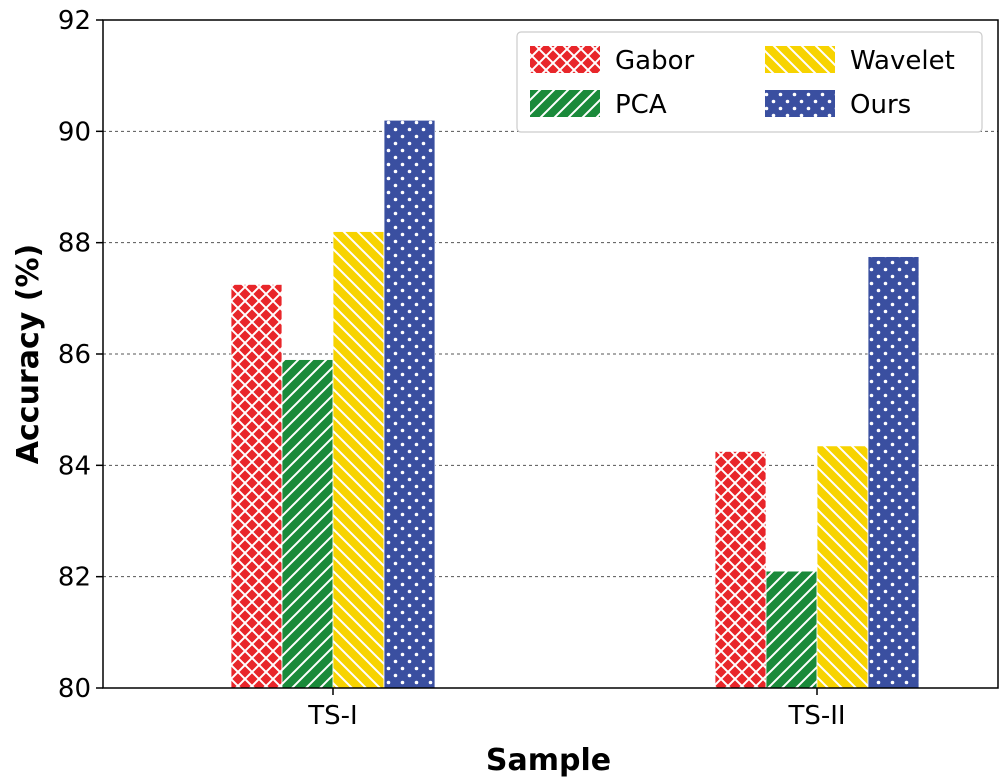 This screenshot has width=1000, height=780. What do you see at coordinates (576, 709) in the screenshot?
I see `x-ticks: TS-I TS-II` at bounding box center [576, 709].